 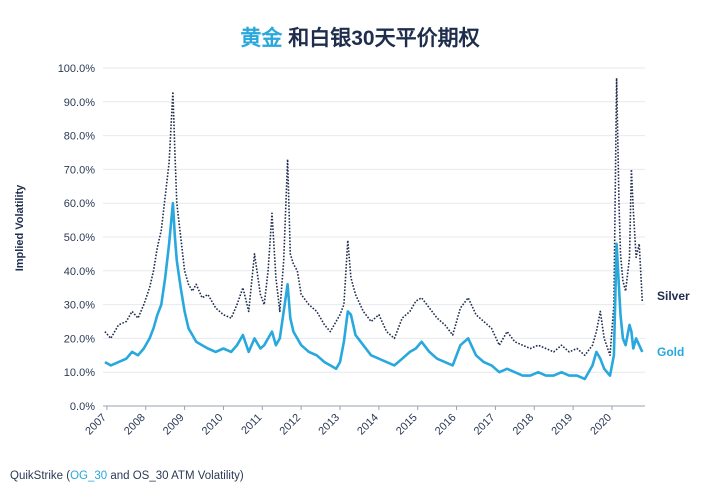 What do you see at coordinates (174, 425) in the screenshot?
I see `x-tick-label: 2009` at bounding box center [174, 425].